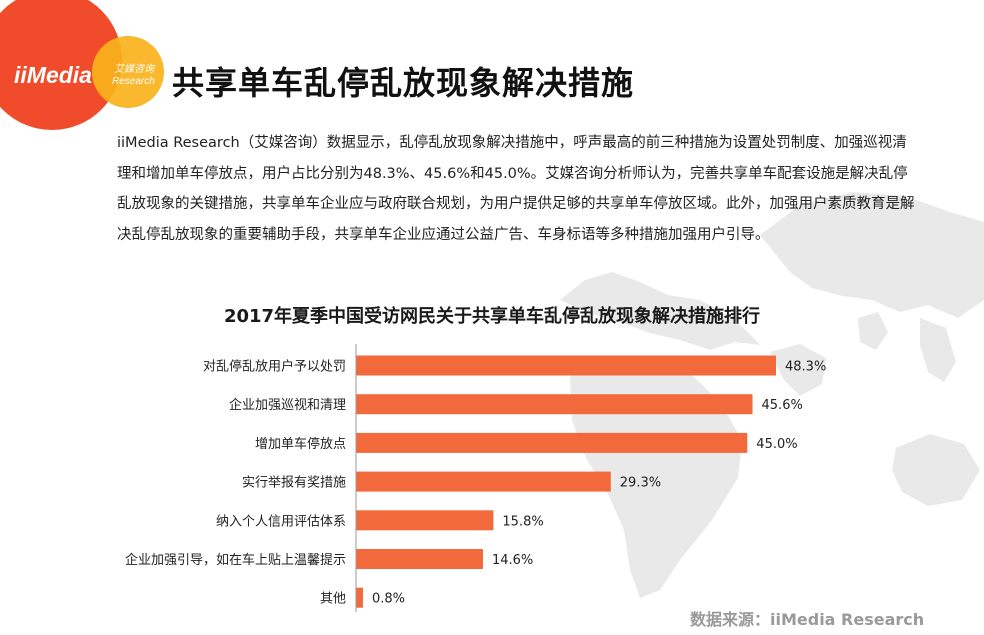 The height and width of the screenshot is (635, 984). I want to click on logo-brand-text: iiMedia, so click(53, 75).